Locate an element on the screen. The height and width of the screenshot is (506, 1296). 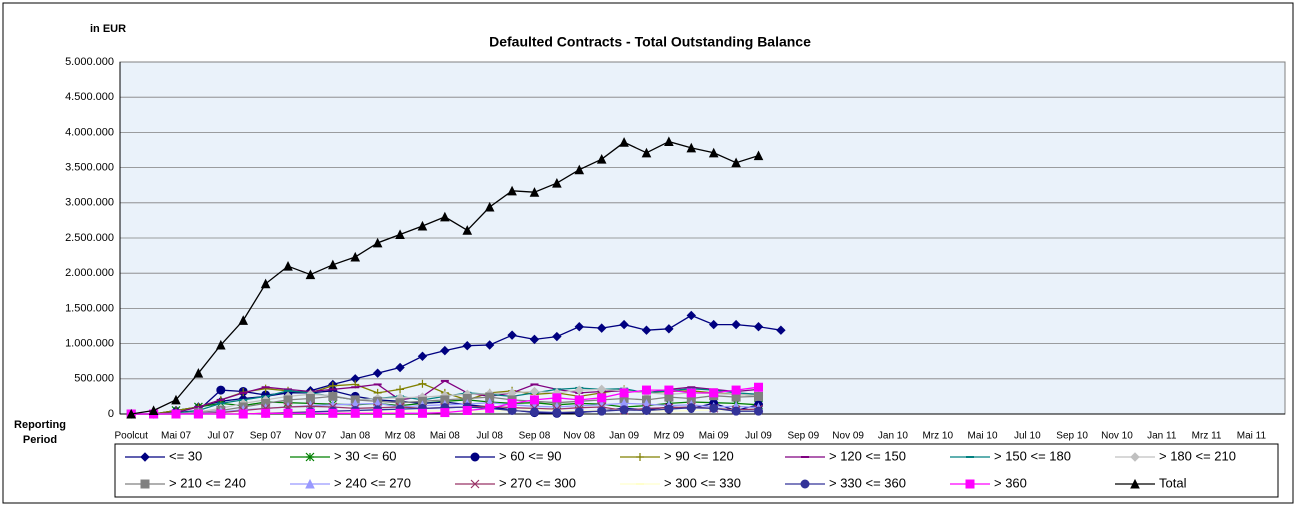
legend-label: > 330 <= 360 is located at coordinates (867, 482).